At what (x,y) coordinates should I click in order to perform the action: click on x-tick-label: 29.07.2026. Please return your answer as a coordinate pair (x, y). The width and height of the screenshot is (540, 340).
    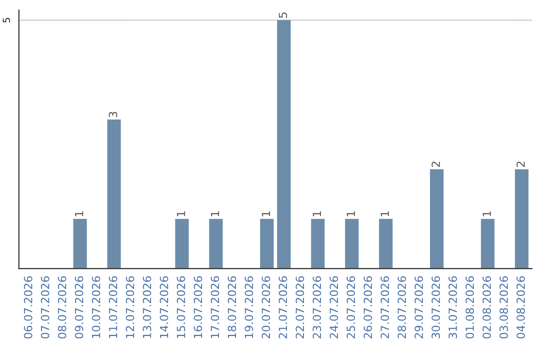
    Looking at the image, I should click on (419, 307).